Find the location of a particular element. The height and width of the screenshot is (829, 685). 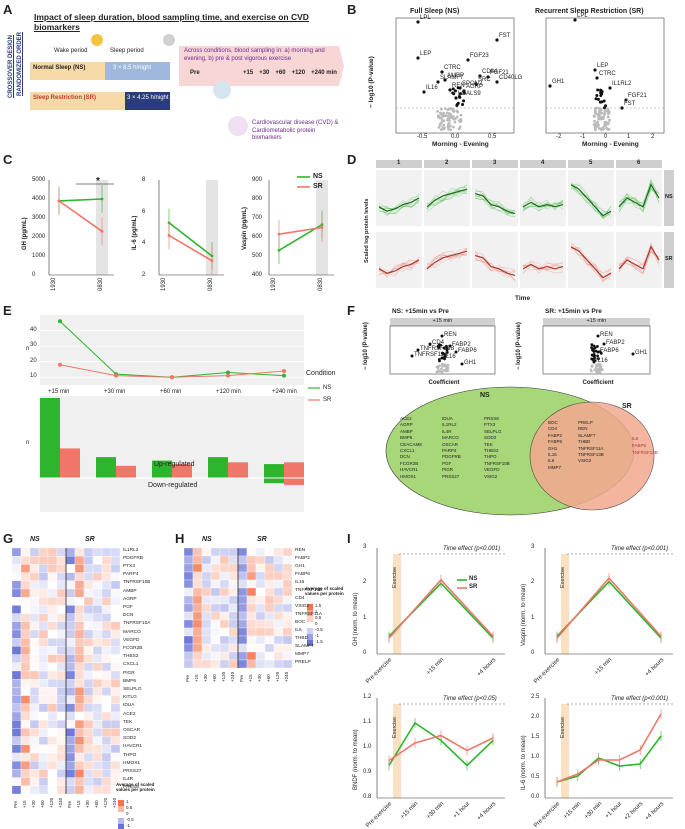

b-right-title: Recurrent Sleep Restriction (SR) is located at coordinates (589, 11).